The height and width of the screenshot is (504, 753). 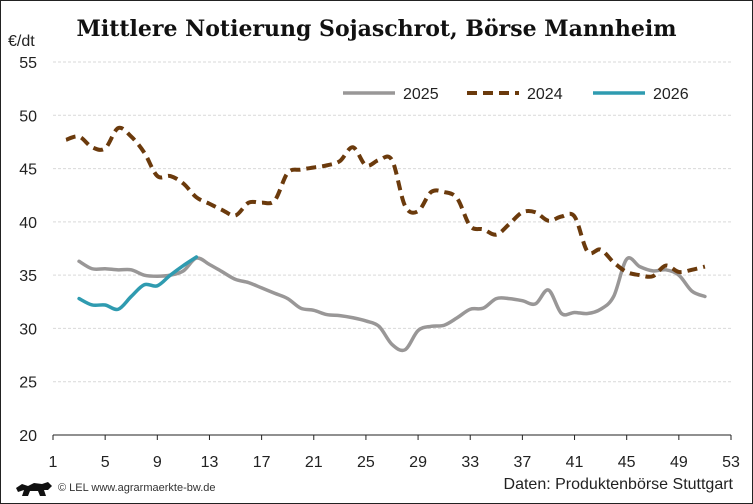 What do you see at coordinates (28, 383) in the screenshot?
I see `y-tick-label: 25` at bounding box center [28, 383].